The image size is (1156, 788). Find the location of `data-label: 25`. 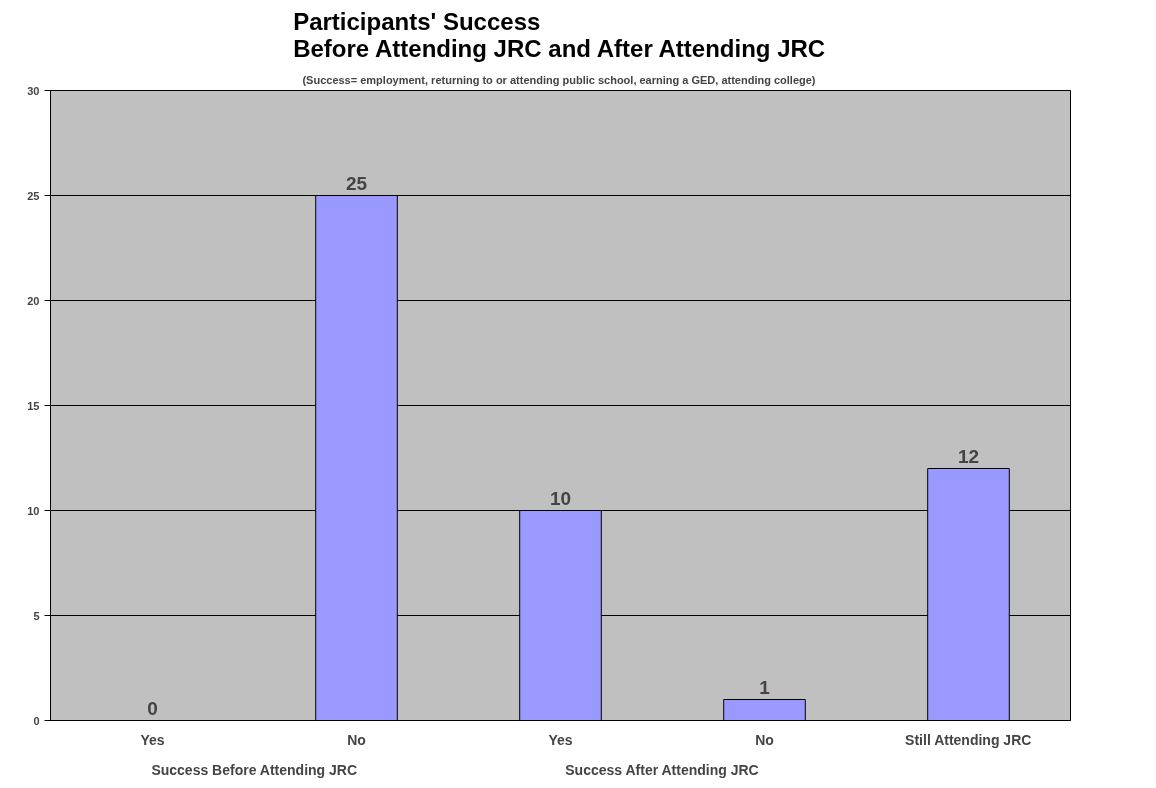

data-label: 25 is located at coordinates (356, 183).